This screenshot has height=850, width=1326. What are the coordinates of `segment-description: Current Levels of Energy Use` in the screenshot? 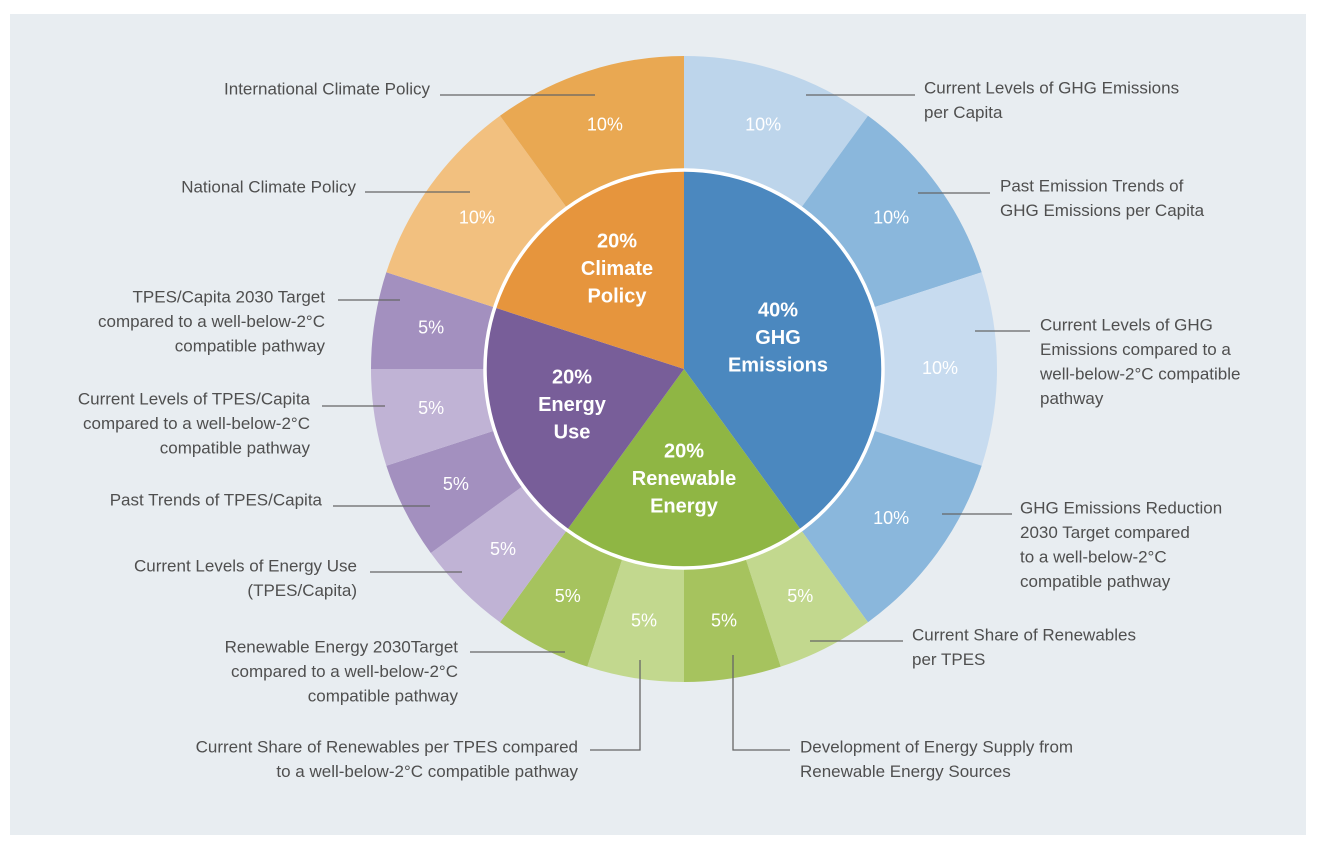 It's located at (245, 565).